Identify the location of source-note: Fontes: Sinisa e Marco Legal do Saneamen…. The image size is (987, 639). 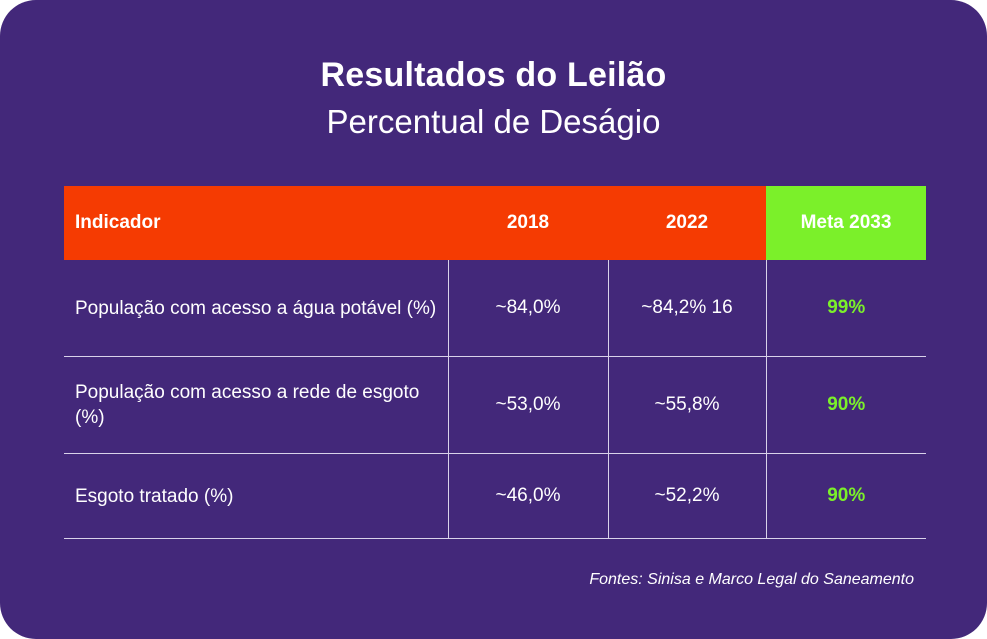
(751, 579).